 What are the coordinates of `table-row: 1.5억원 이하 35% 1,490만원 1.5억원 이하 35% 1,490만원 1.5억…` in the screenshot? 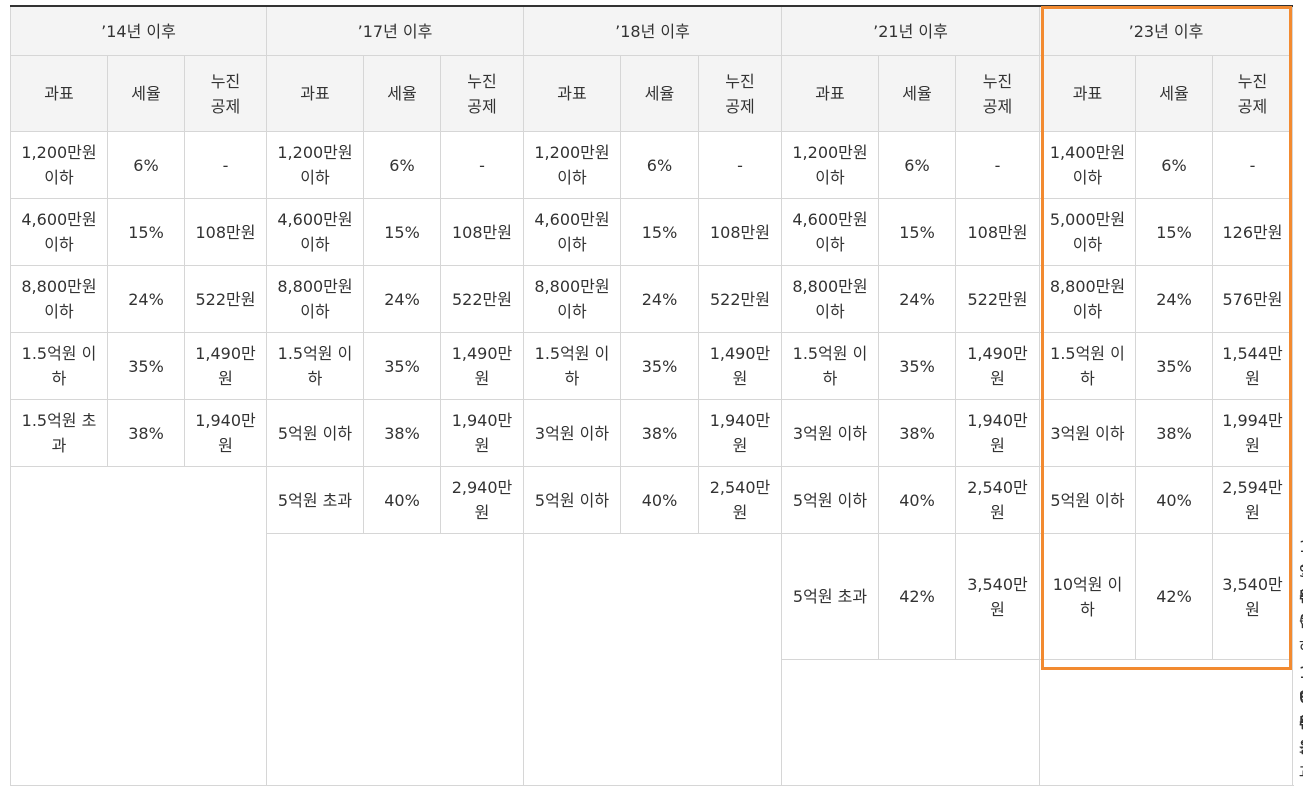 It's located at (651, 366).